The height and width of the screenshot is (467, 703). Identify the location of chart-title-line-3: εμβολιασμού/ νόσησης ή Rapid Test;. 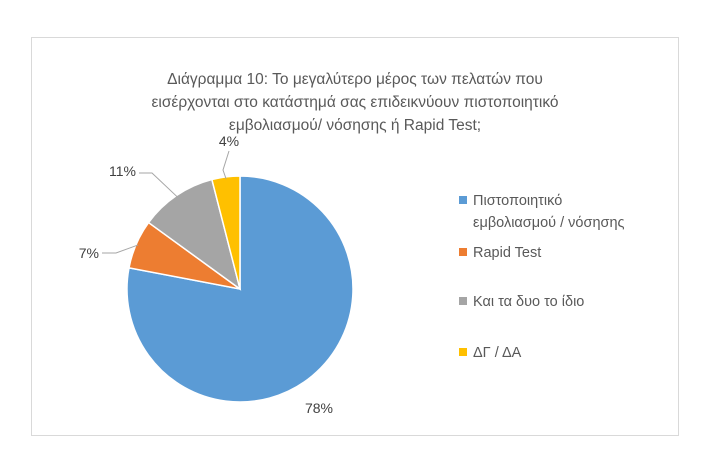
(355, 125).